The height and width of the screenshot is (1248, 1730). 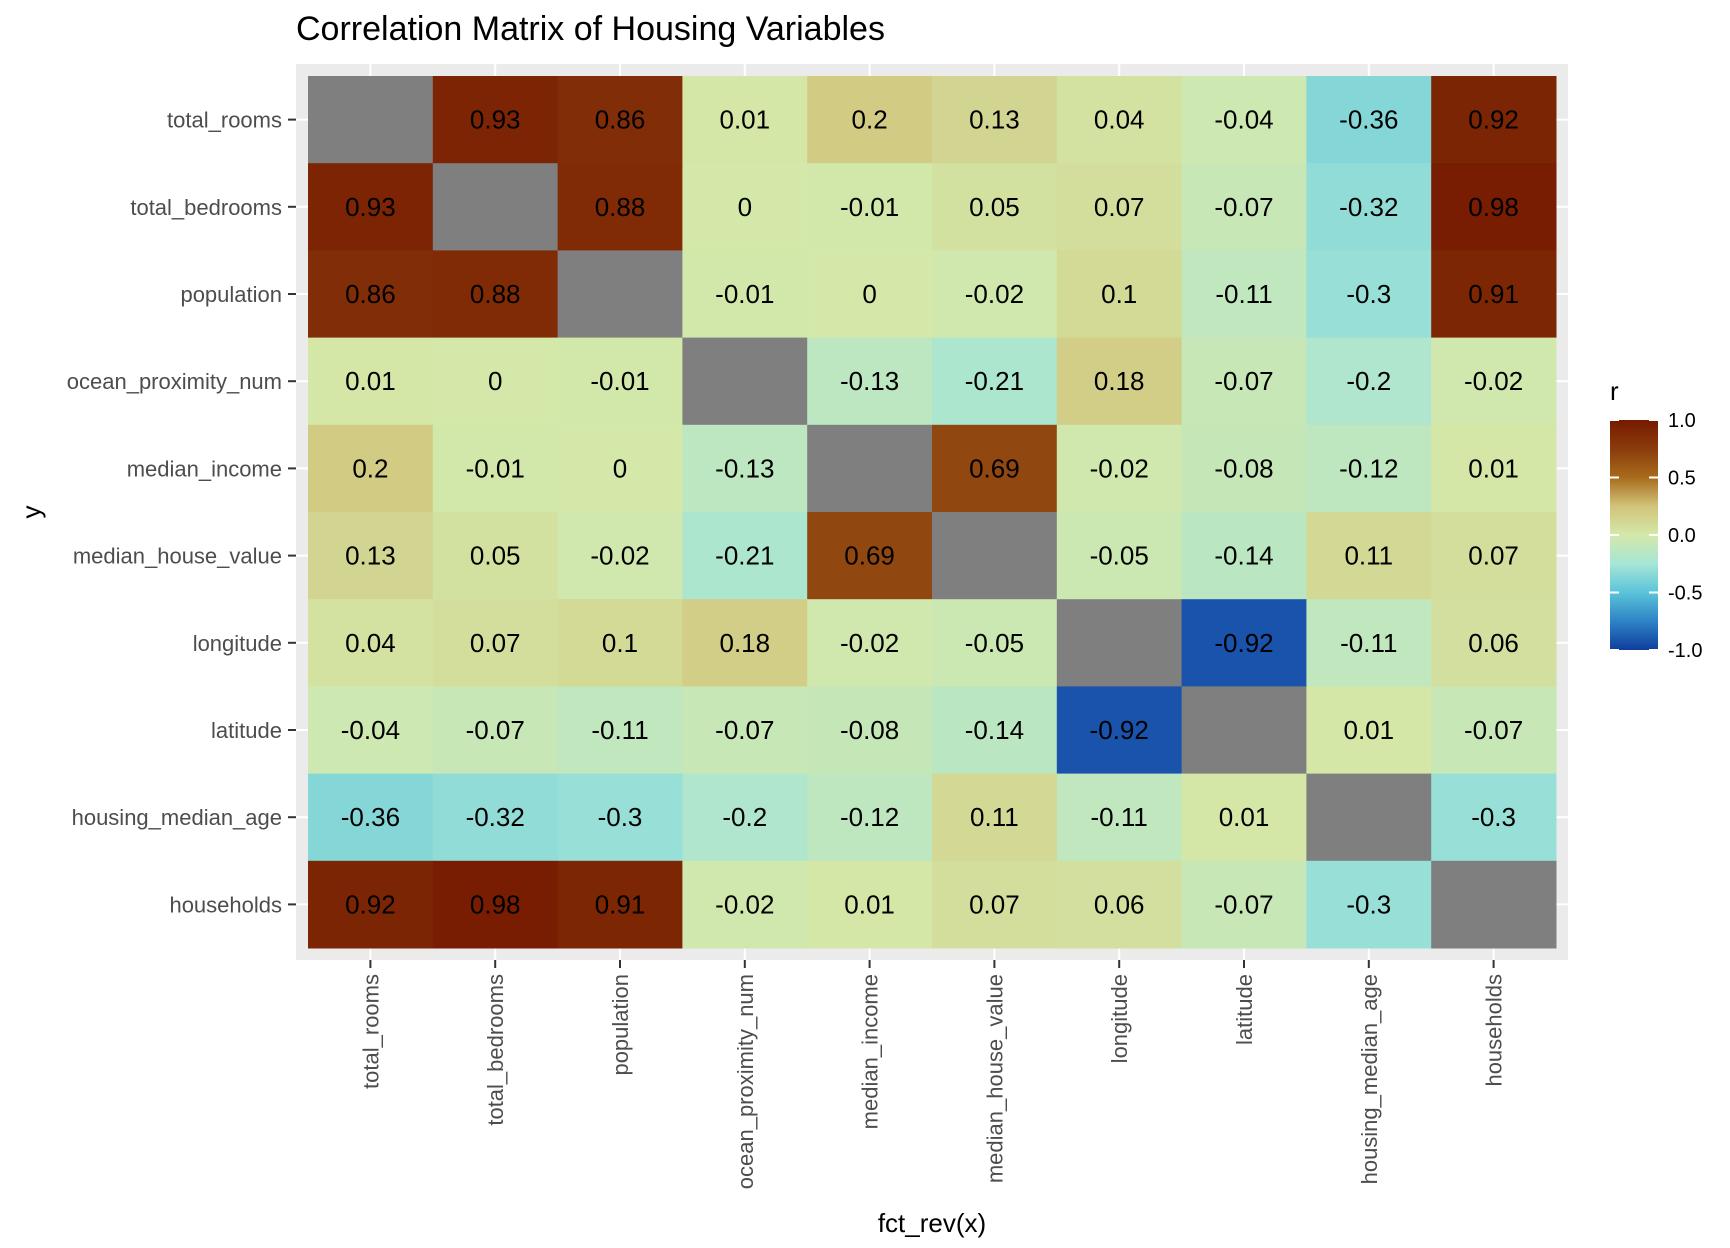 I want to click on chart-title: Correlation Matrix of Housing Variables, so click(x=590, y=29).